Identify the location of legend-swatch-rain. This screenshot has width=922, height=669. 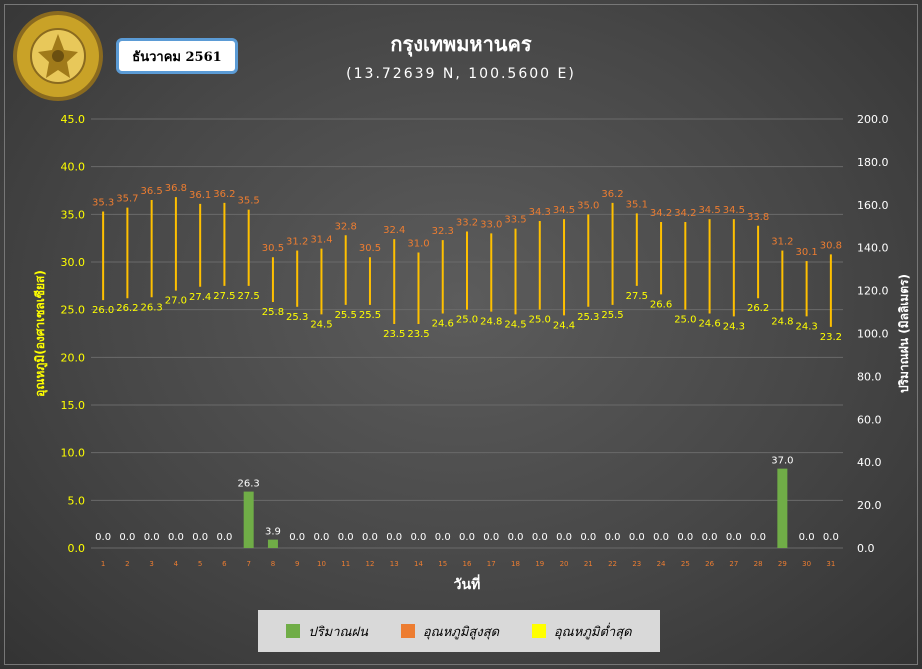
(293, 631).